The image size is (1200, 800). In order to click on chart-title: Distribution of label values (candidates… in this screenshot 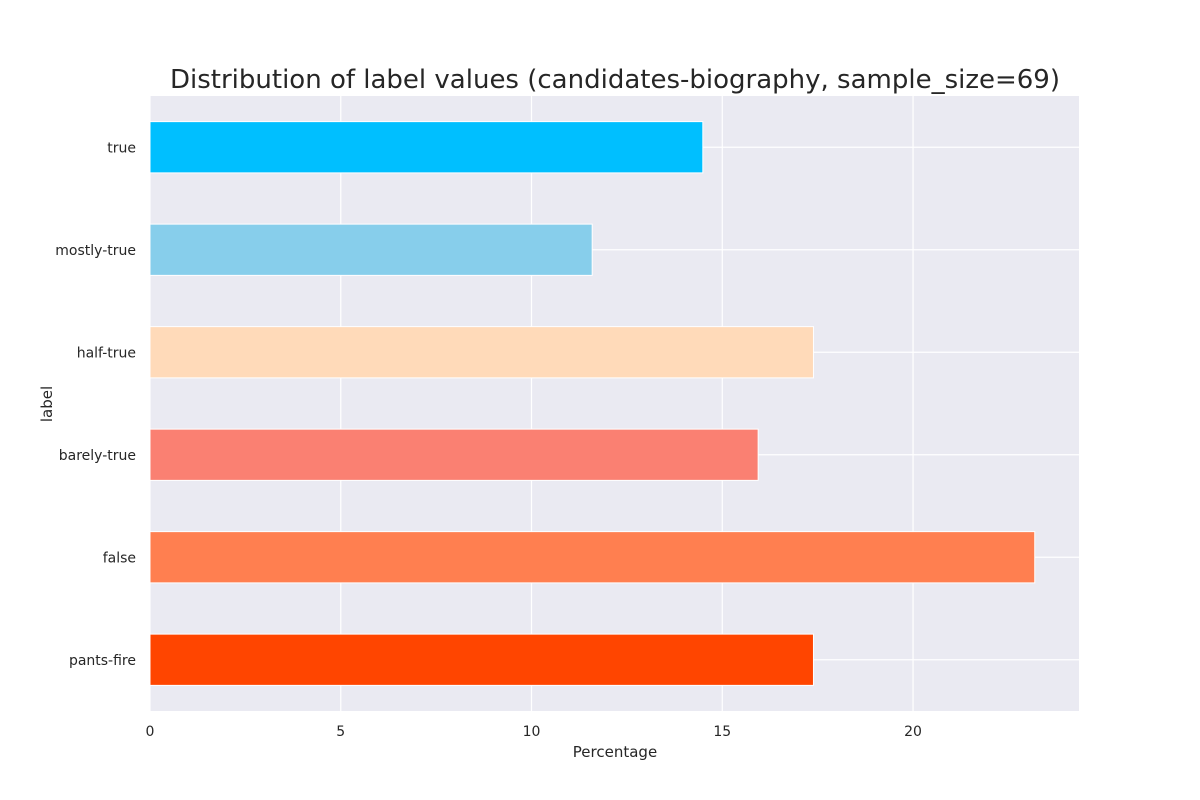, I will do `click(615, 80)`.